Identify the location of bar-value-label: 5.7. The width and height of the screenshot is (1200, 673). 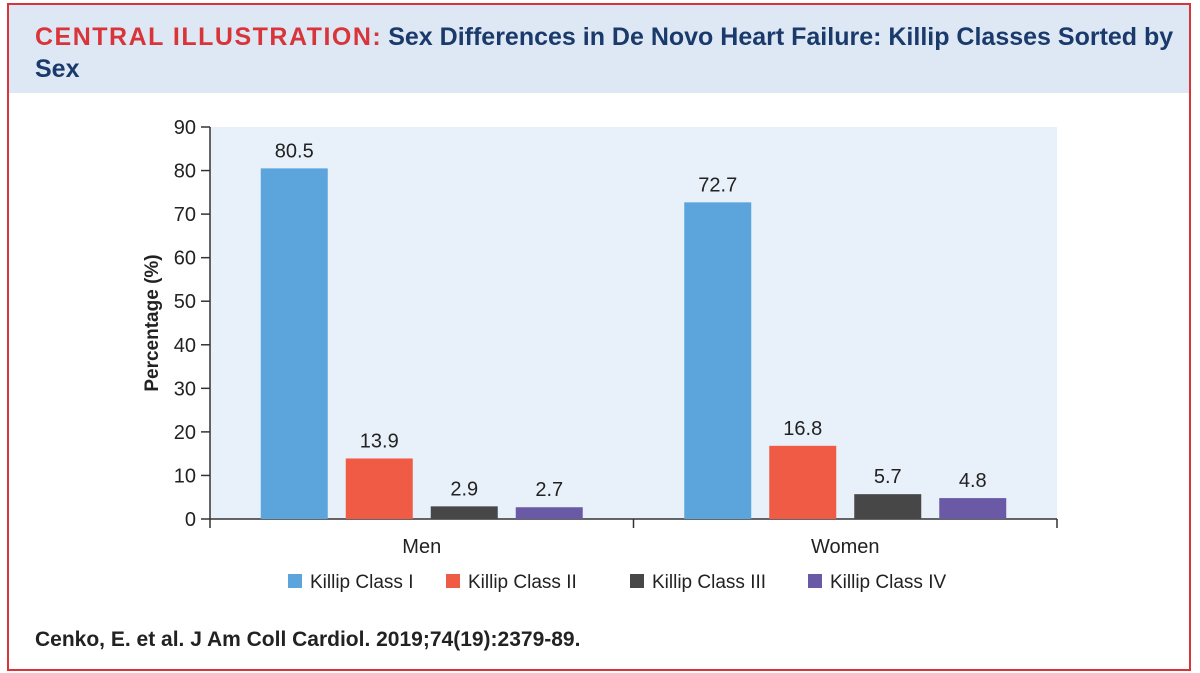
(888, 477).